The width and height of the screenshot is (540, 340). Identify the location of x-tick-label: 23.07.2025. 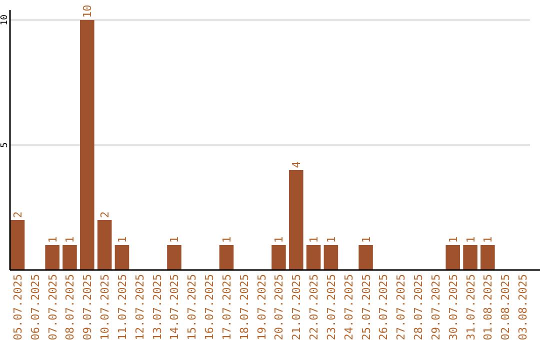
(331, 307).